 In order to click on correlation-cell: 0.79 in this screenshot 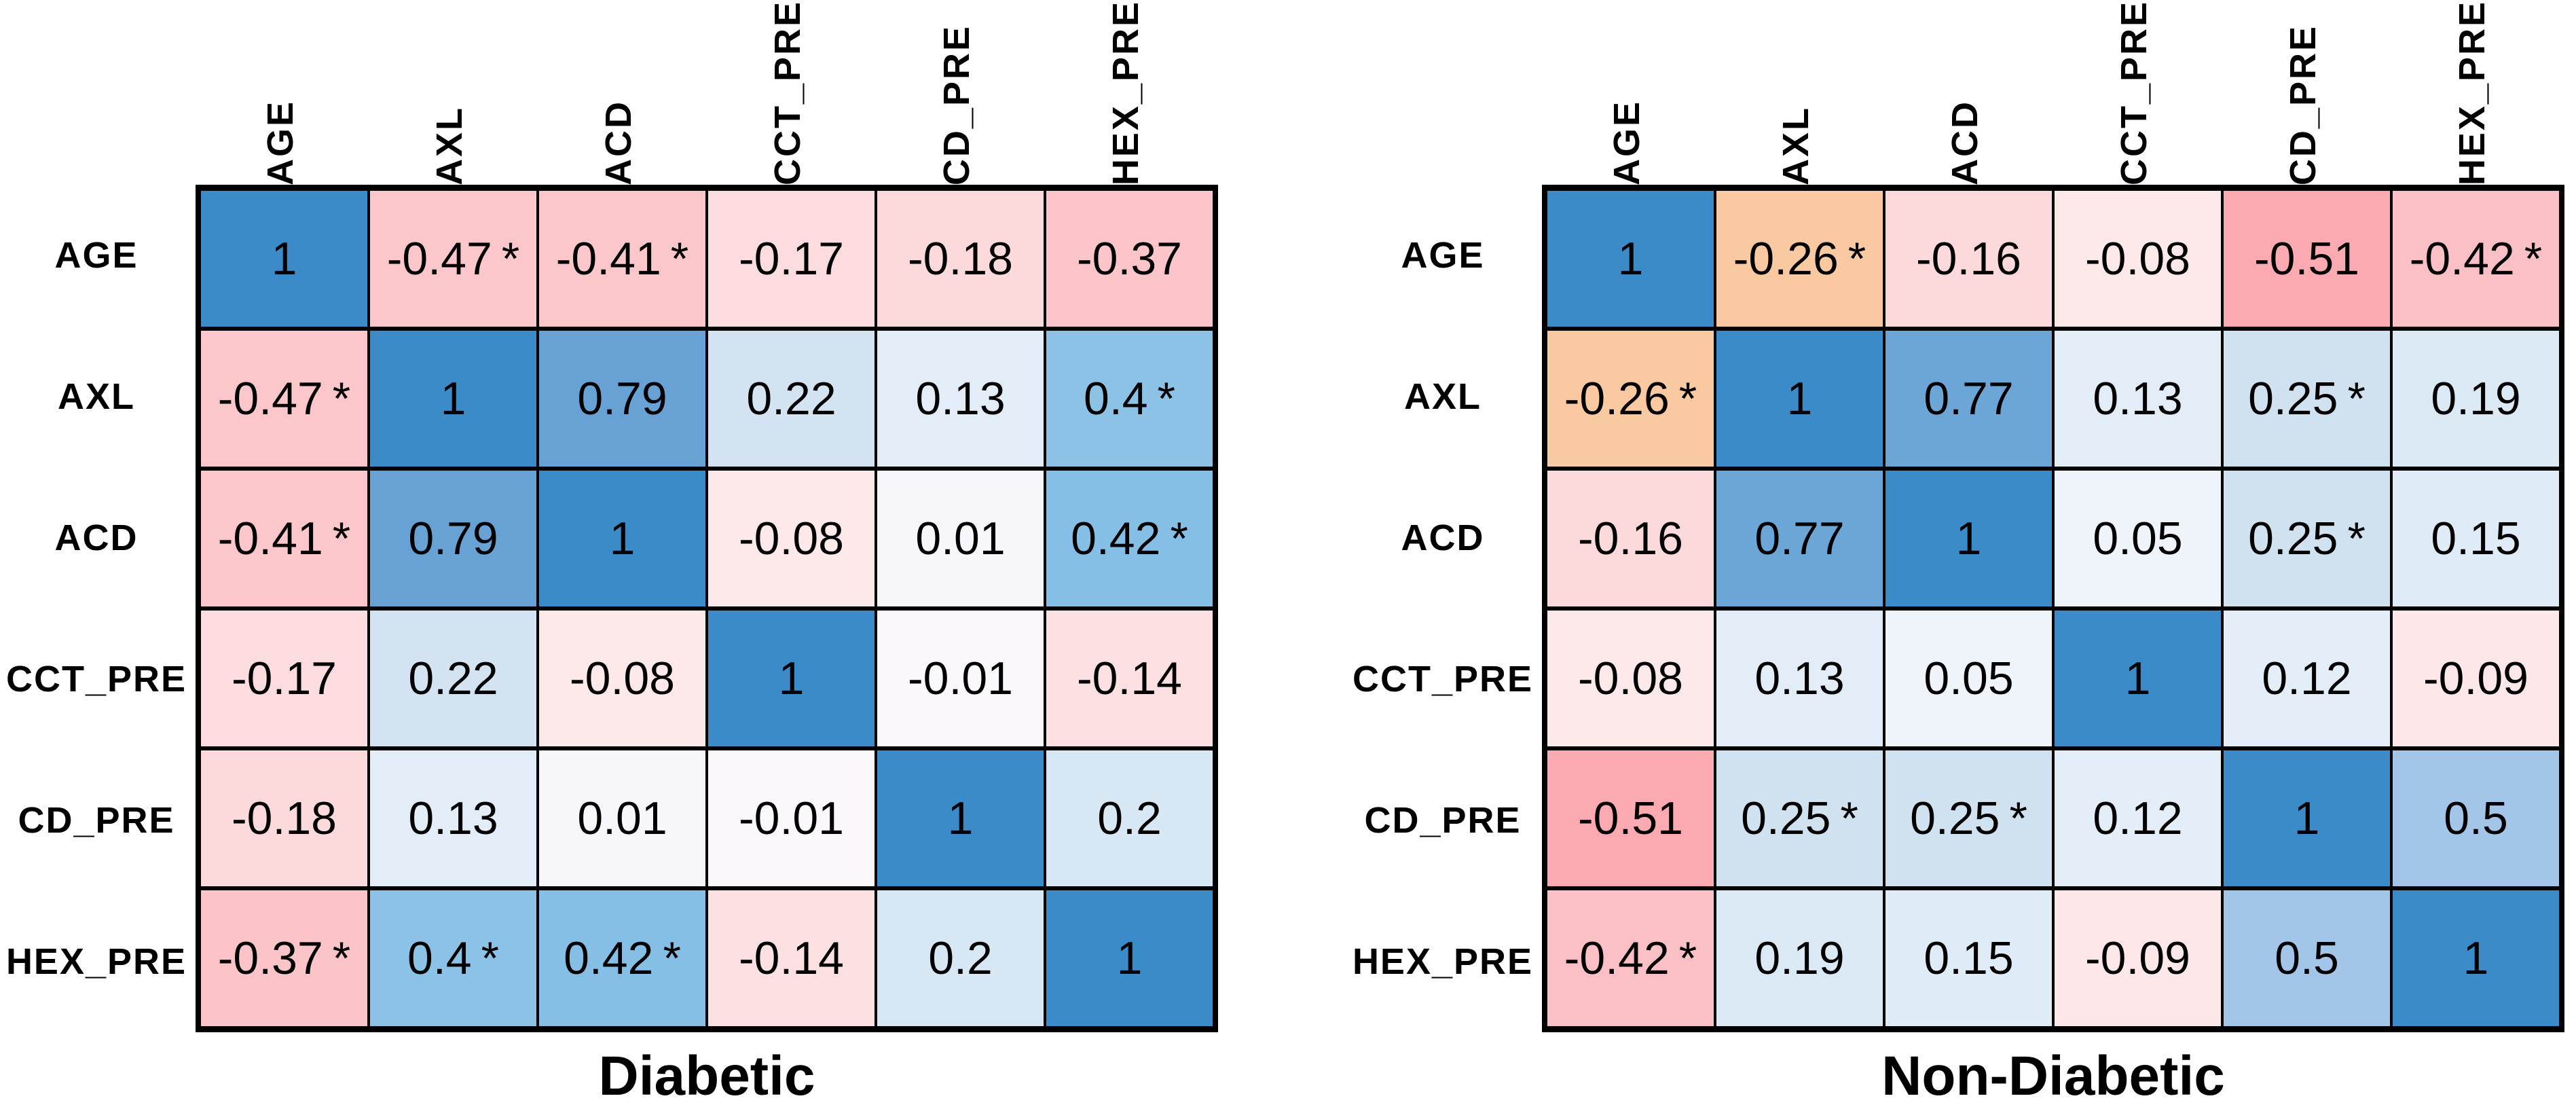, I will do `click(622, 399)`.